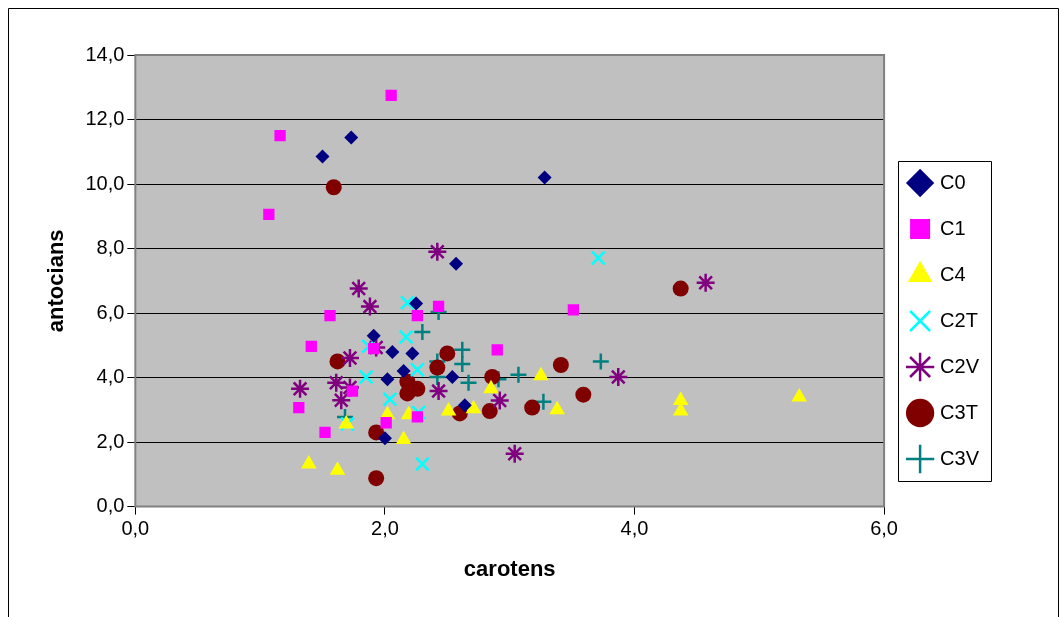 Image resolution: width=1059 pixels, height=617 pixels. I want to click on legend-label: C2T, so click(959, 319).